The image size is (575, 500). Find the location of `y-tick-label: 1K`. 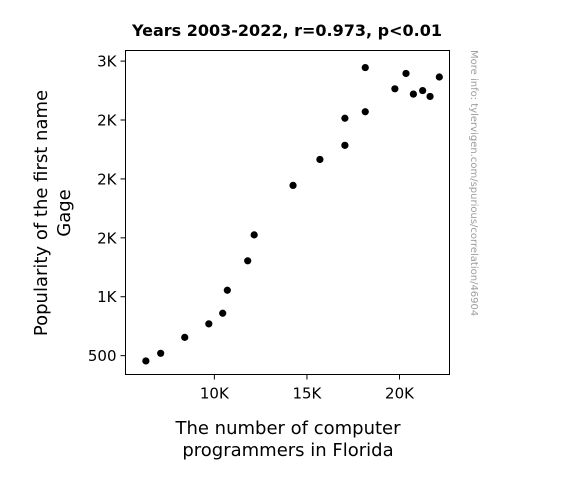

y-tick-label: 1K is located at coordinates (107, 297).